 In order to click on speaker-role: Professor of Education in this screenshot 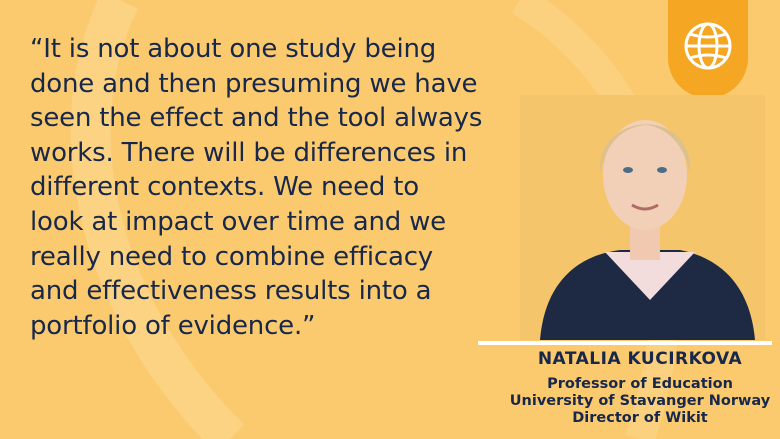, I will do `click(640, 384)`.